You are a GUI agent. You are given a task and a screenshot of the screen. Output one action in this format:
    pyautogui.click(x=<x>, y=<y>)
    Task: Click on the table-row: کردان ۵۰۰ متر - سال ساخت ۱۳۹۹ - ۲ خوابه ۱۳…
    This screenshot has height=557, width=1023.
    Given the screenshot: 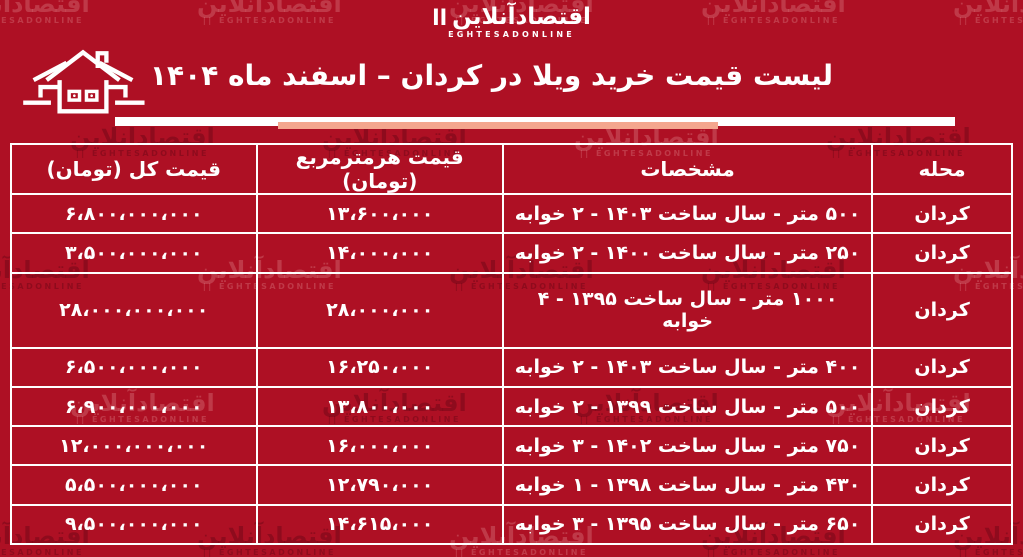 What is the action you would take?
    pyautogui.click(x=511, y=406)
    